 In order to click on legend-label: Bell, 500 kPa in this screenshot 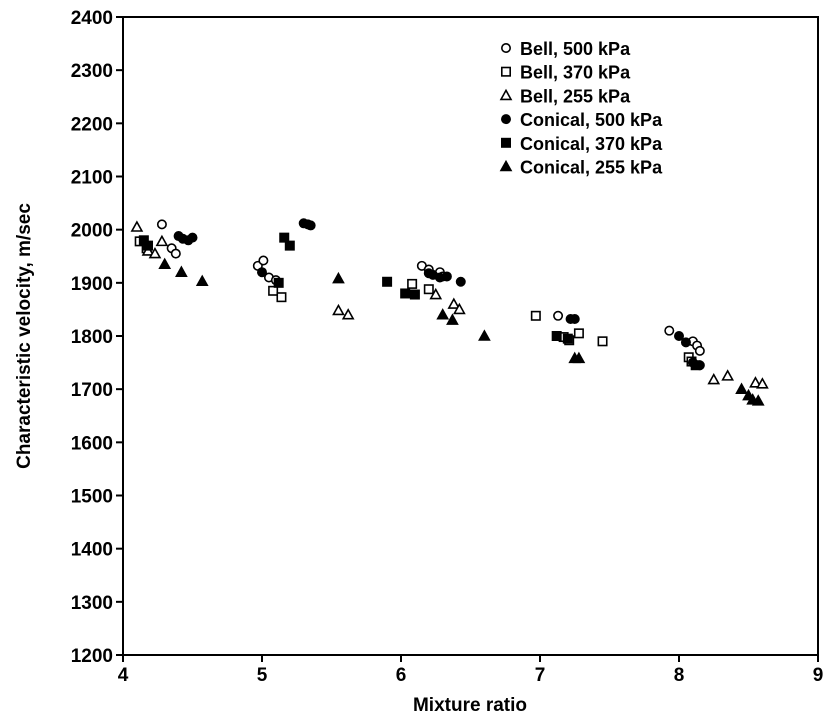, I will do `click(575, 49)`.